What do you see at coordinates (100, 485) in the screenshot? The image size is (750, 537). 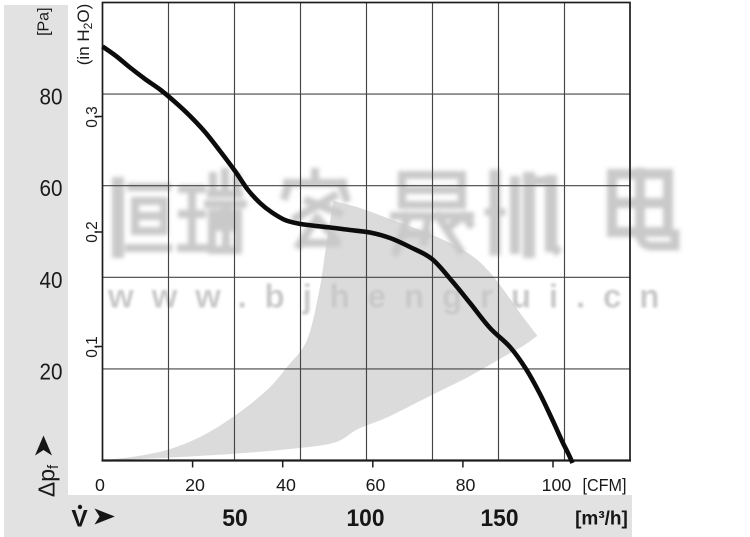 I see `svg-text: 0` at bounding box center [100, 485].